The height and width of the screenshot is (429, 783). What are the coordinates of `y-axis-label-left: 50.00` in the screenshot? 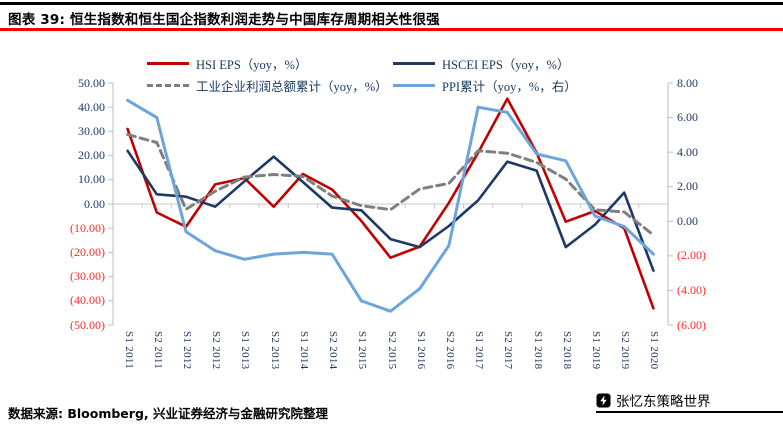 It's located at (91, 82).